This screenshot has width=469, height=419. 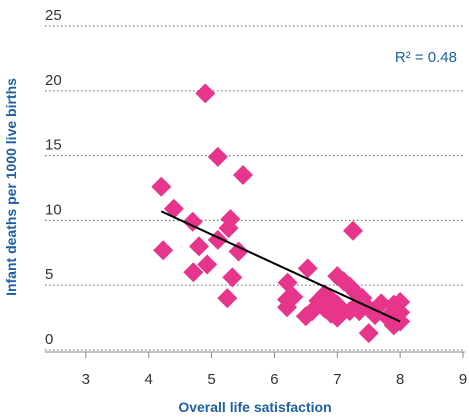 What do you see at coordinates (53, 80) in the screenshot?
I see `y-tick-label: 20` at bounding box center [53, 80].